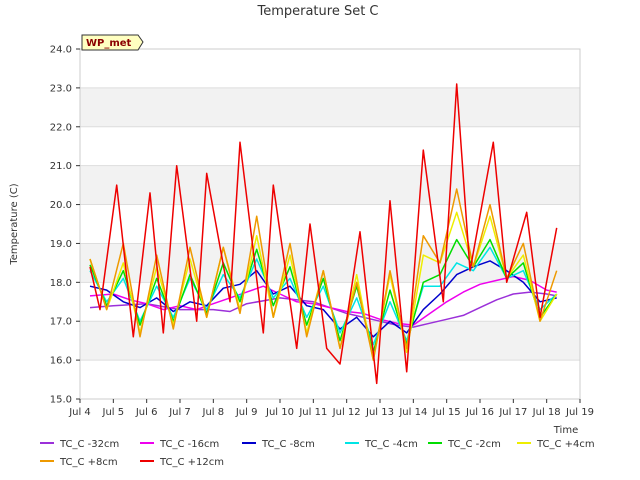  What do you see at coordinates (191, 462) in the screenshot?
I see `legend-label: TC_C +12cm` at bounding box center [191, 462].